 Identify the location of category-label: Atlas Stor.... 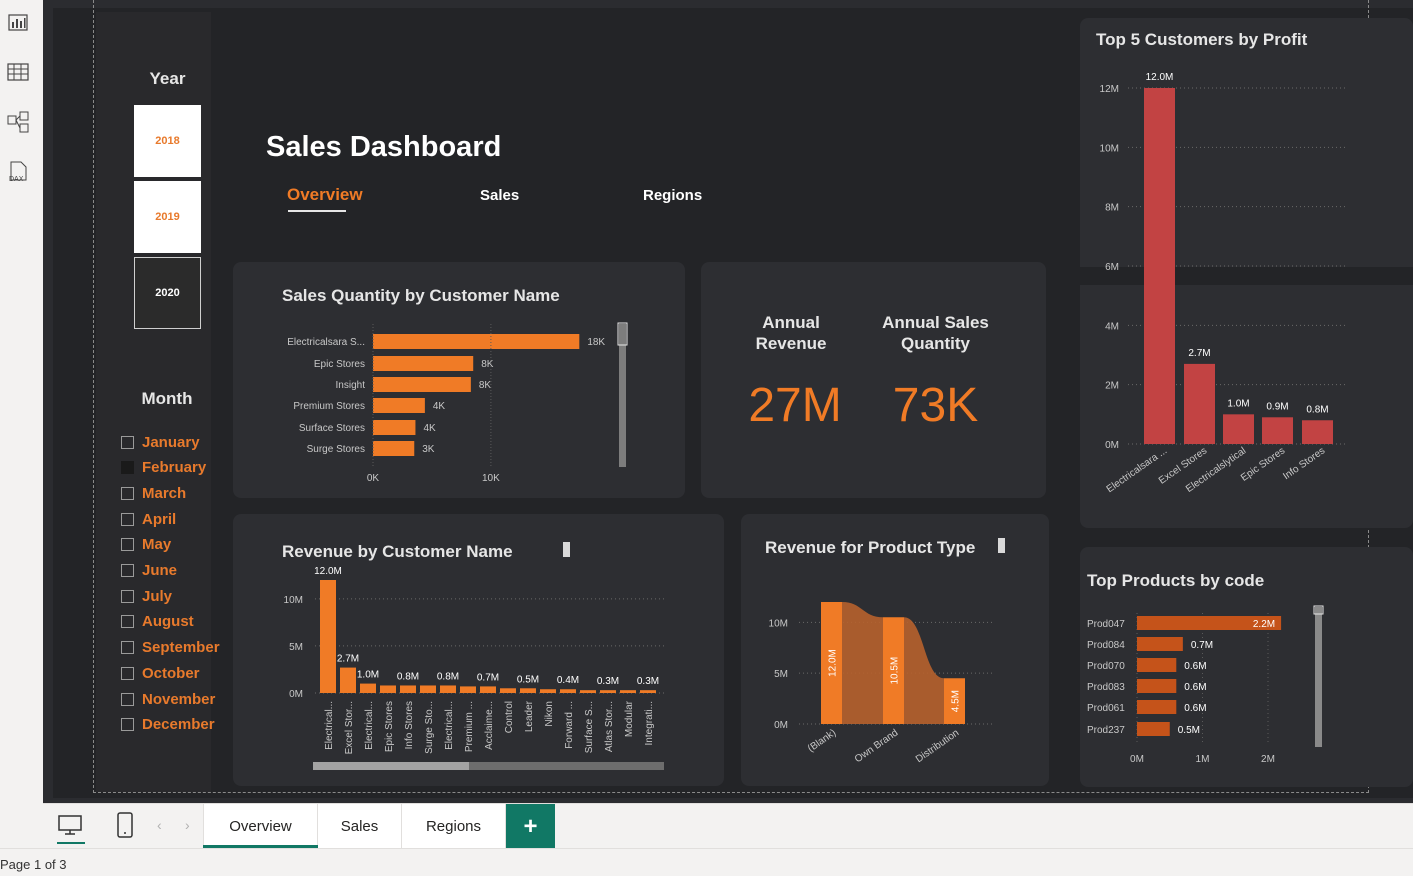
(609, 726).